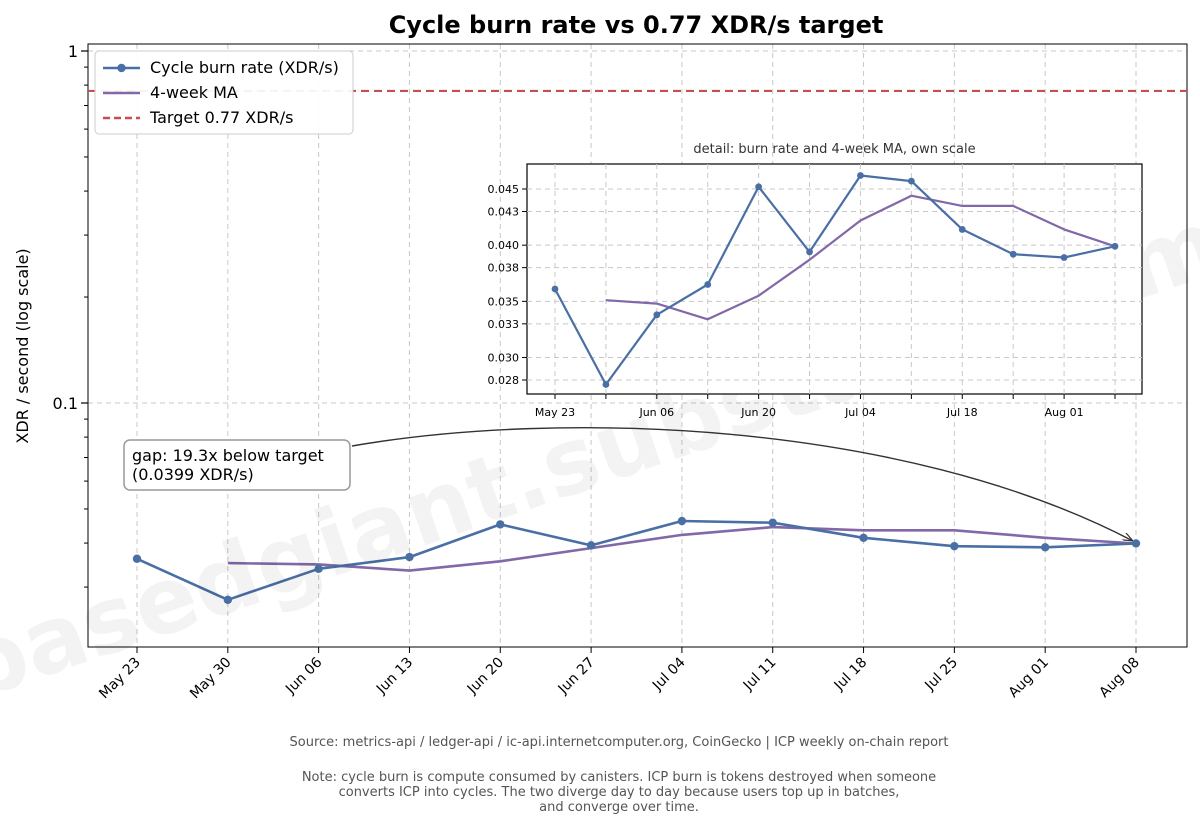 The width and height of the screenshot is (1200, 832). Describe the element at coordinates (504, 301) in the screenshot. I see `inset-y-tick-label: 0.035` at that location.